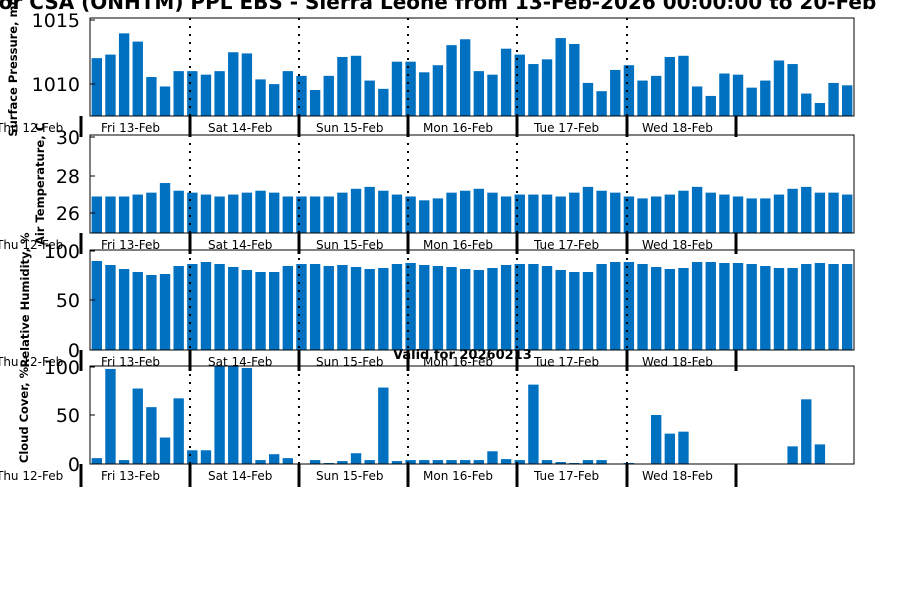 The width and height of the screenshot is (900, 600). I want to click on y-tick-label: 1010, so click(56, 85).